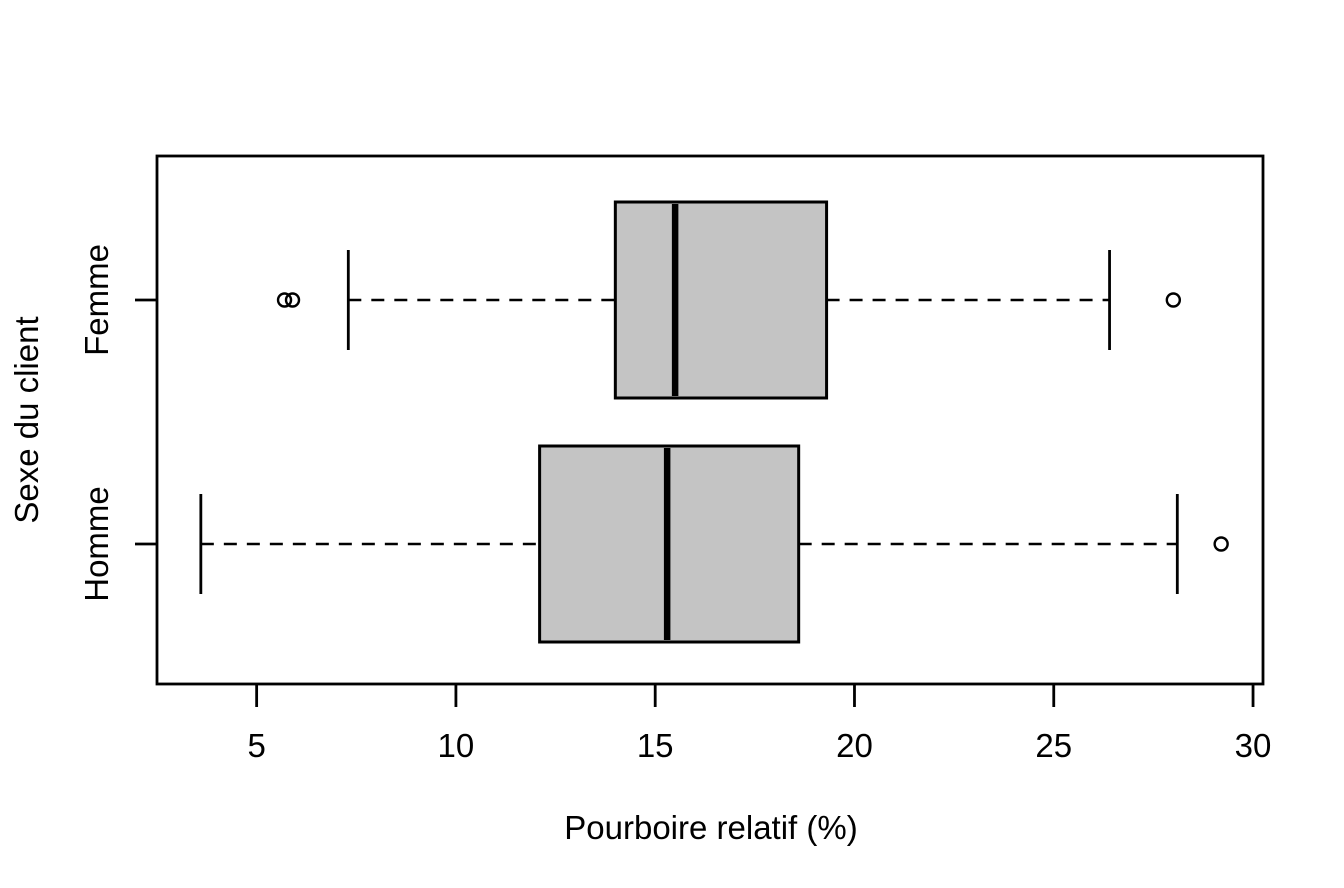 The image size is (1344, 888). I want to click on x-tick-label: 15, so click(655, 745).